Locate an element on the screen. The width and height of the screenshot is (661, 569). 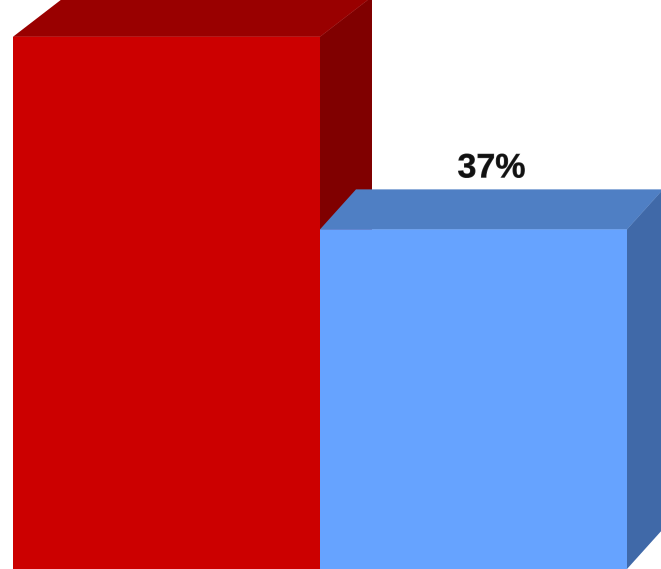
bar-2-top-face is located at coordinates (490, 209).